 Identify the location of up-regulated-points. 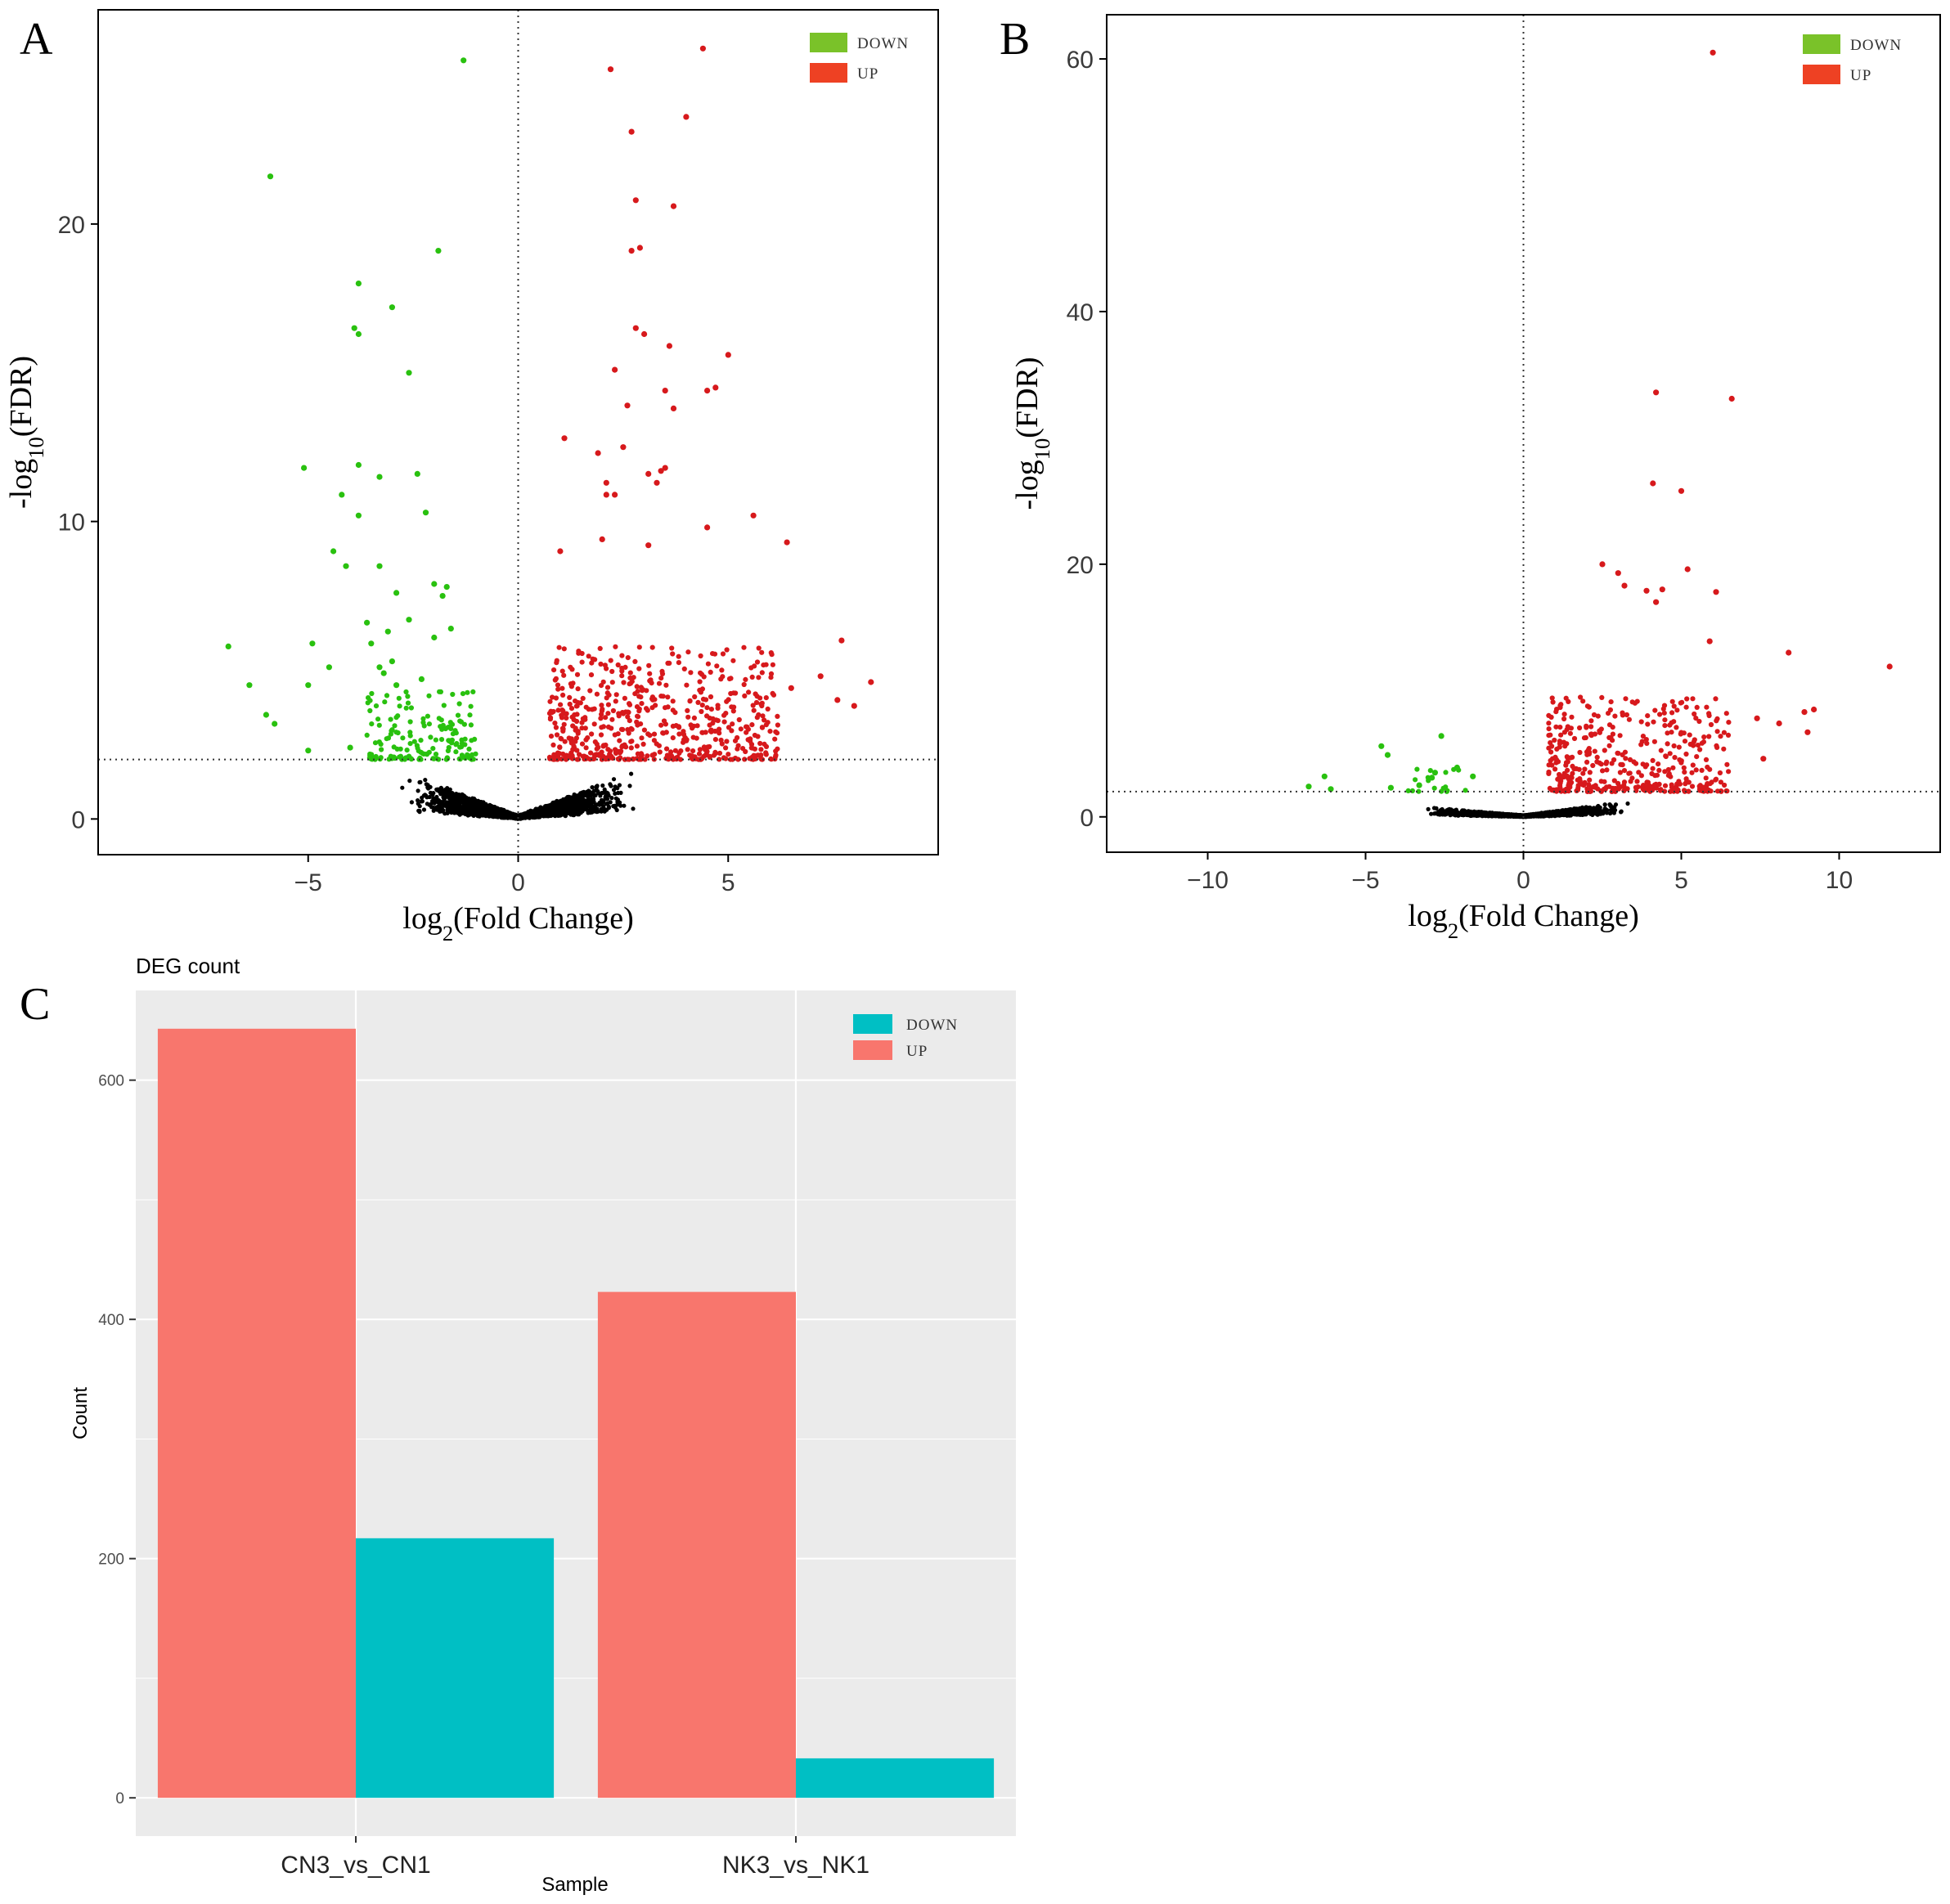
(710, 403).